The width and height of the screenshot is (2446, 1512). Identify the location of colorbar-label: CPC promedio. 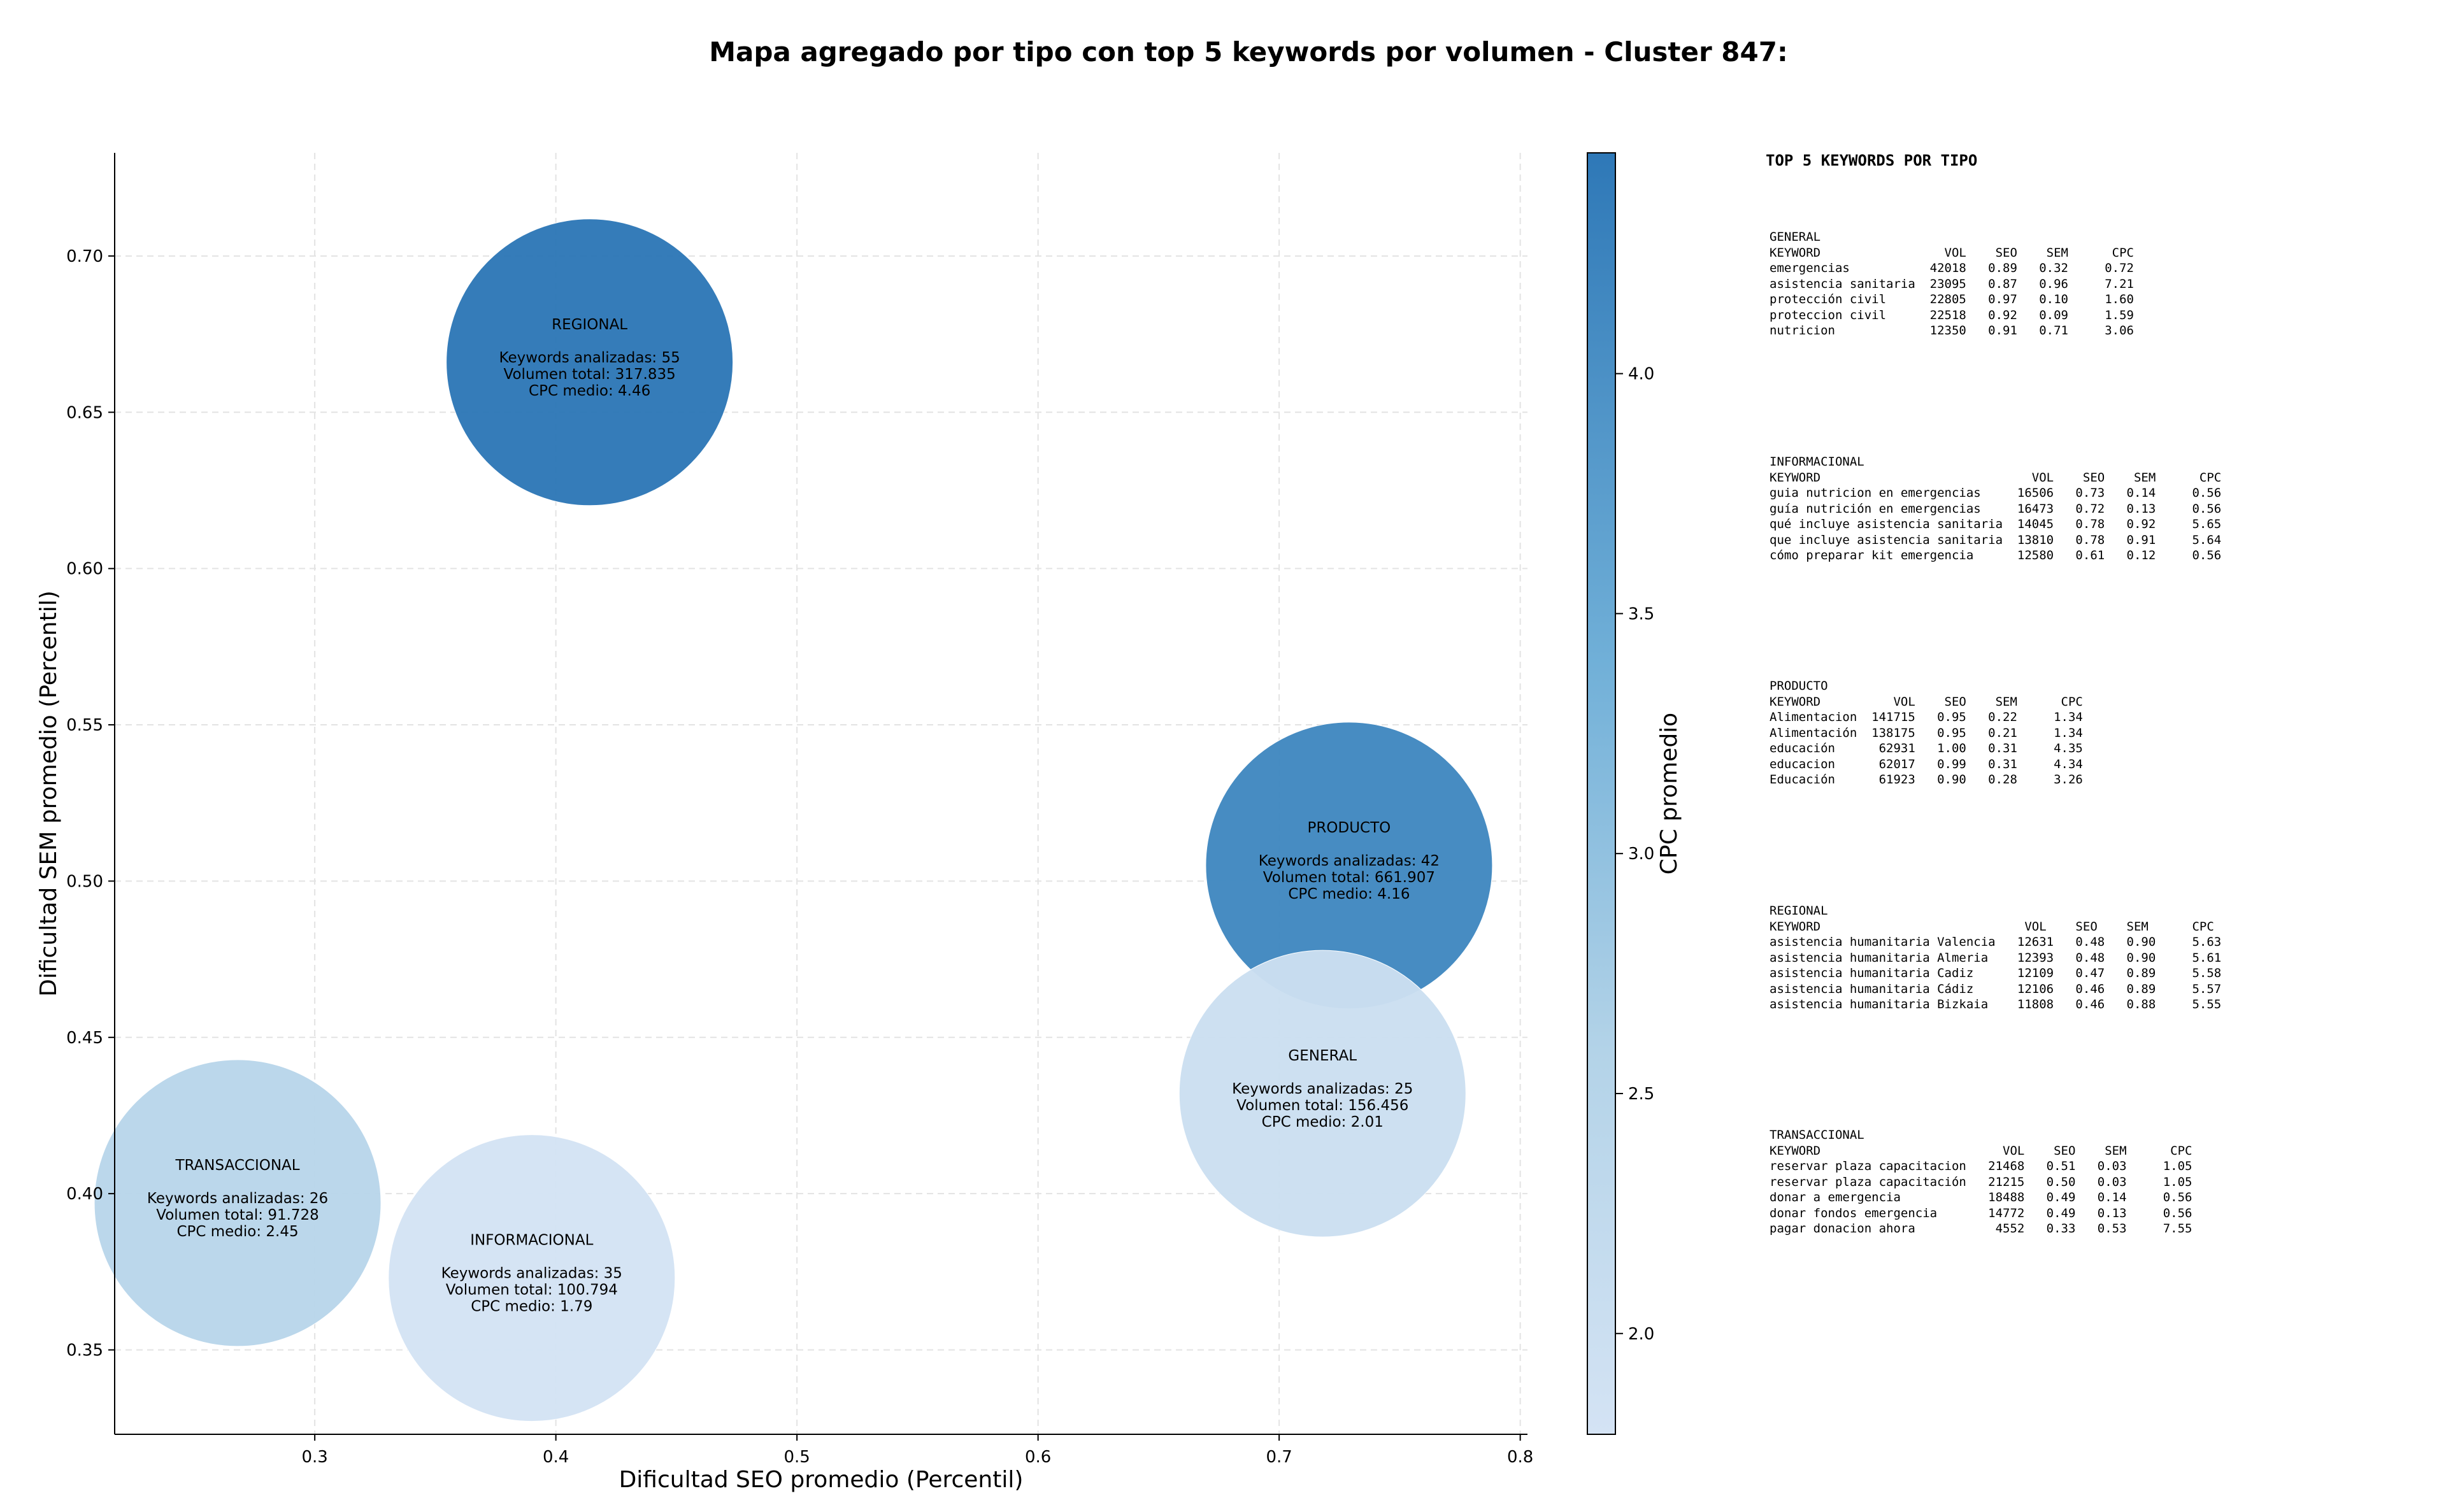
(1669, 793).